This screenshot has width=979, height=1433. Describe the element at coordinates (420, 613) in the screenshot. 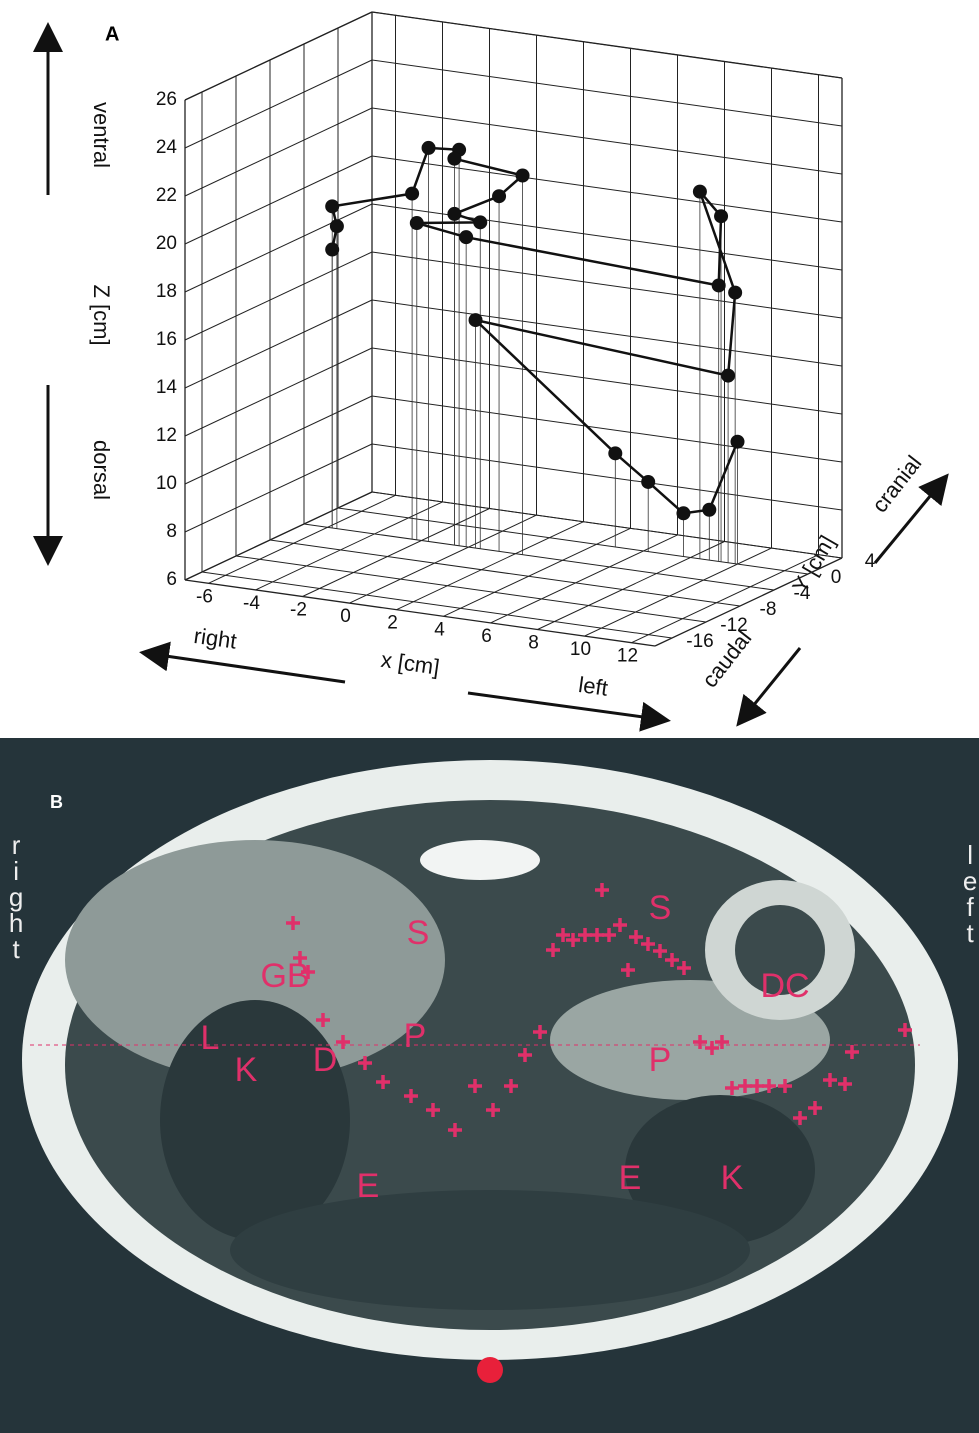

I see `axis-edge` at that location.